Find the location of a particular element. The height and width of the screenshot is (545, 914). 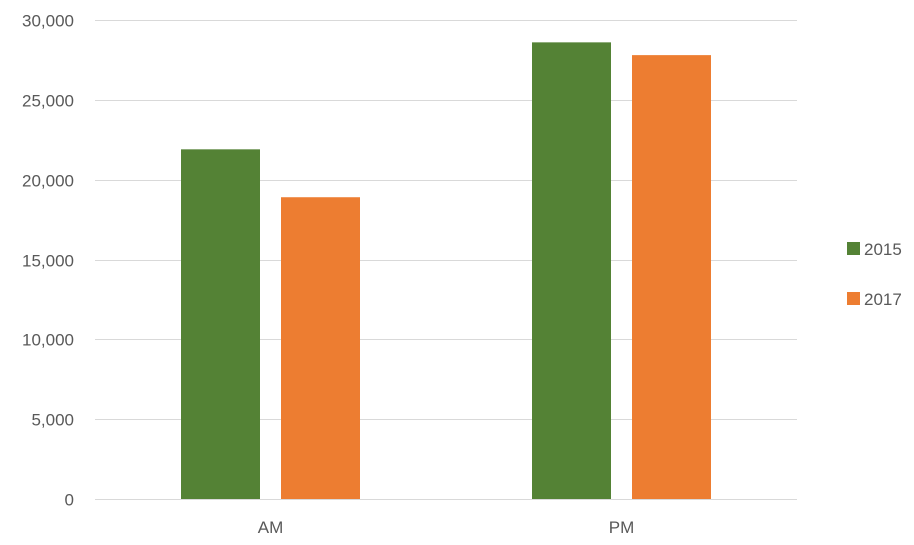

bar-2015-pm is located at coordinates (571, 270).